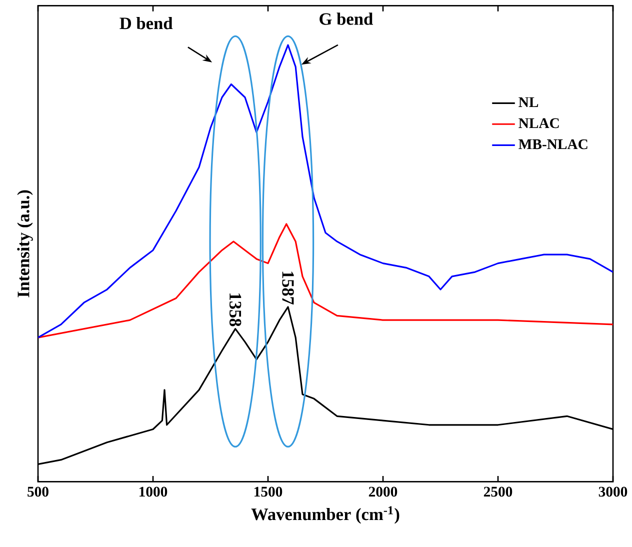 The height and width of the screenshot is (547, 632). Describe the element at coordinates (553, 145) in the screenshot. I see `legend-label: MB-NLAC` at that location.